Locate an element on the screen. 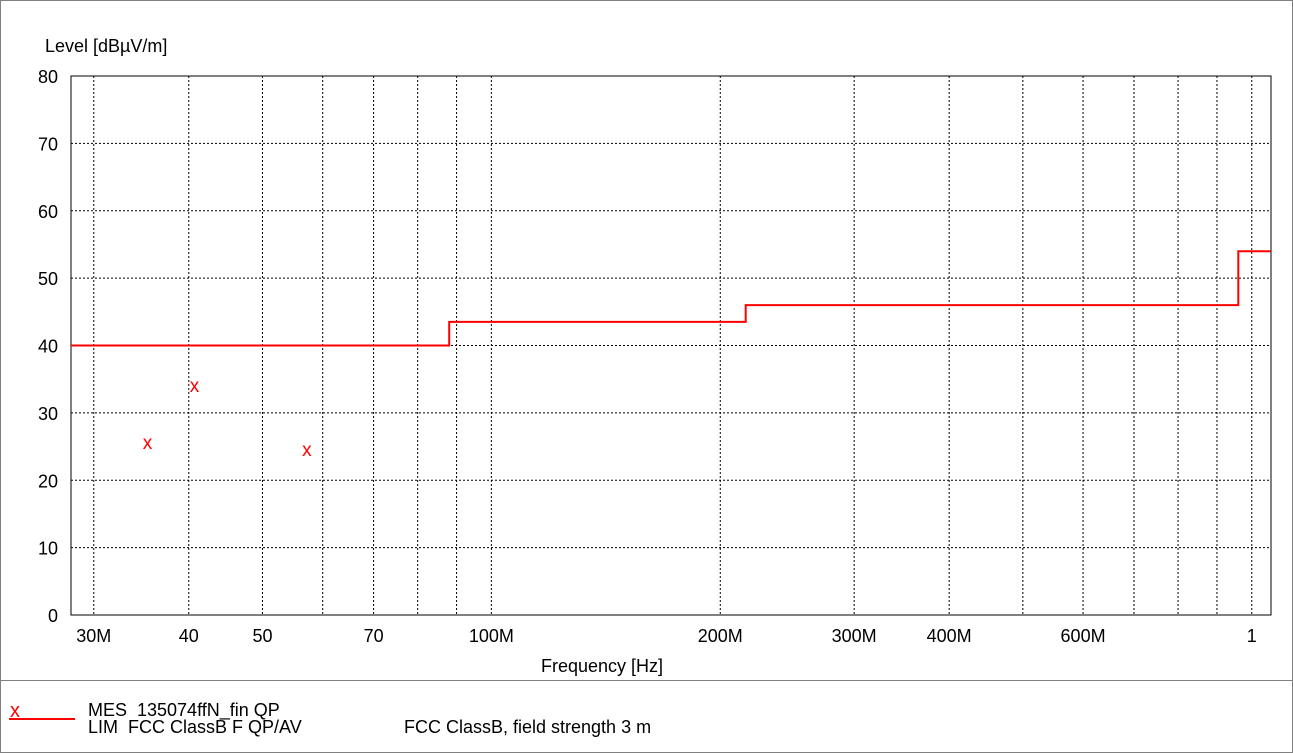 Image resolution: width=1293 pixels, height=753 pixels. x-tick-label: 600M is located at coordinates (1083, 636).